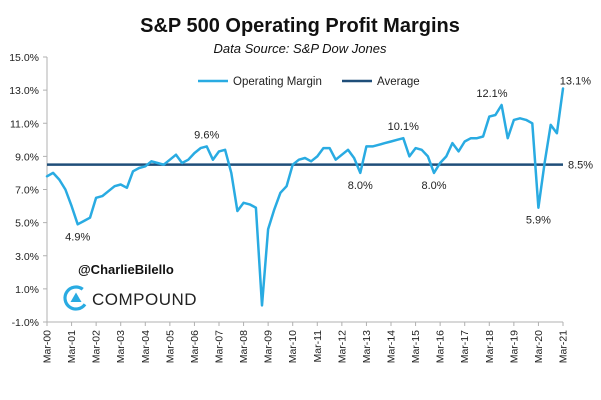 This screenshot has width=601, height=400. I want to click on data-label: 9.6%, so click(206, 135).